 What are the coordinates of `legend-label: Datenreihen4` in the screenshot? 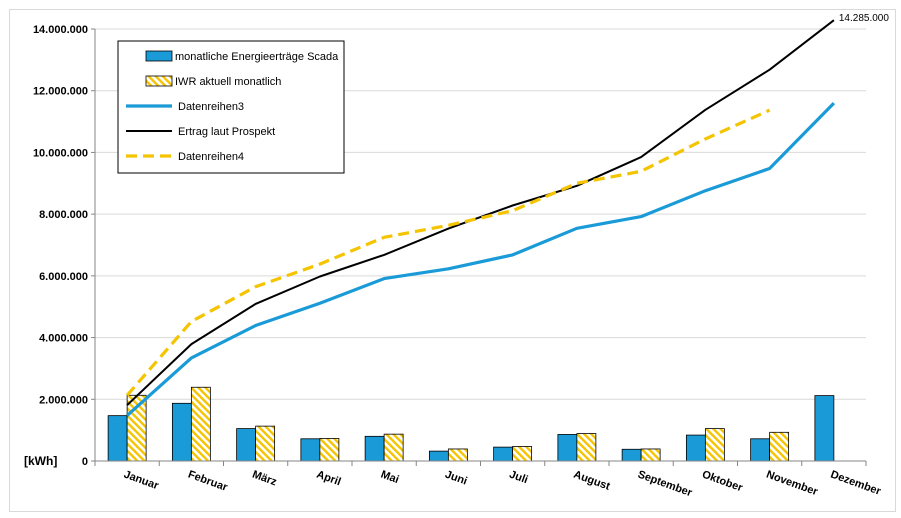 It's located at (211, 157).